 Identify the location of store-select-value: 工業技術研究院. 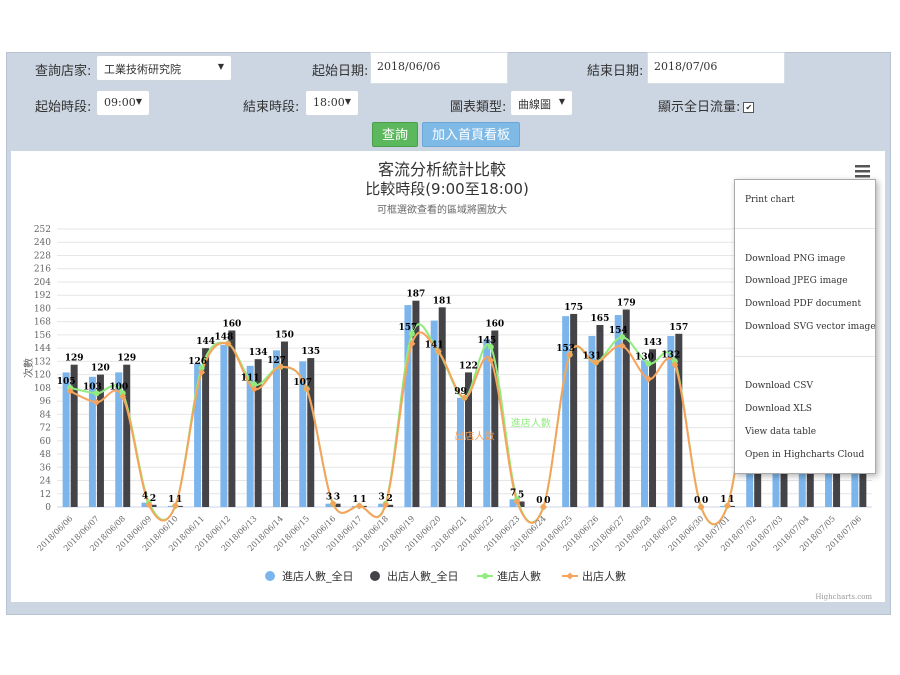
(142, 69).